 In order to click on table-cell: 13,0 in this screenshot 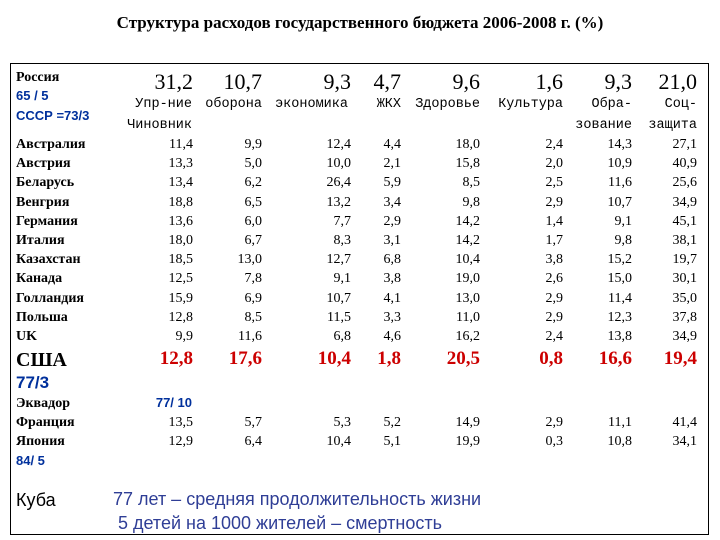, I will do `click(468, 298)`.